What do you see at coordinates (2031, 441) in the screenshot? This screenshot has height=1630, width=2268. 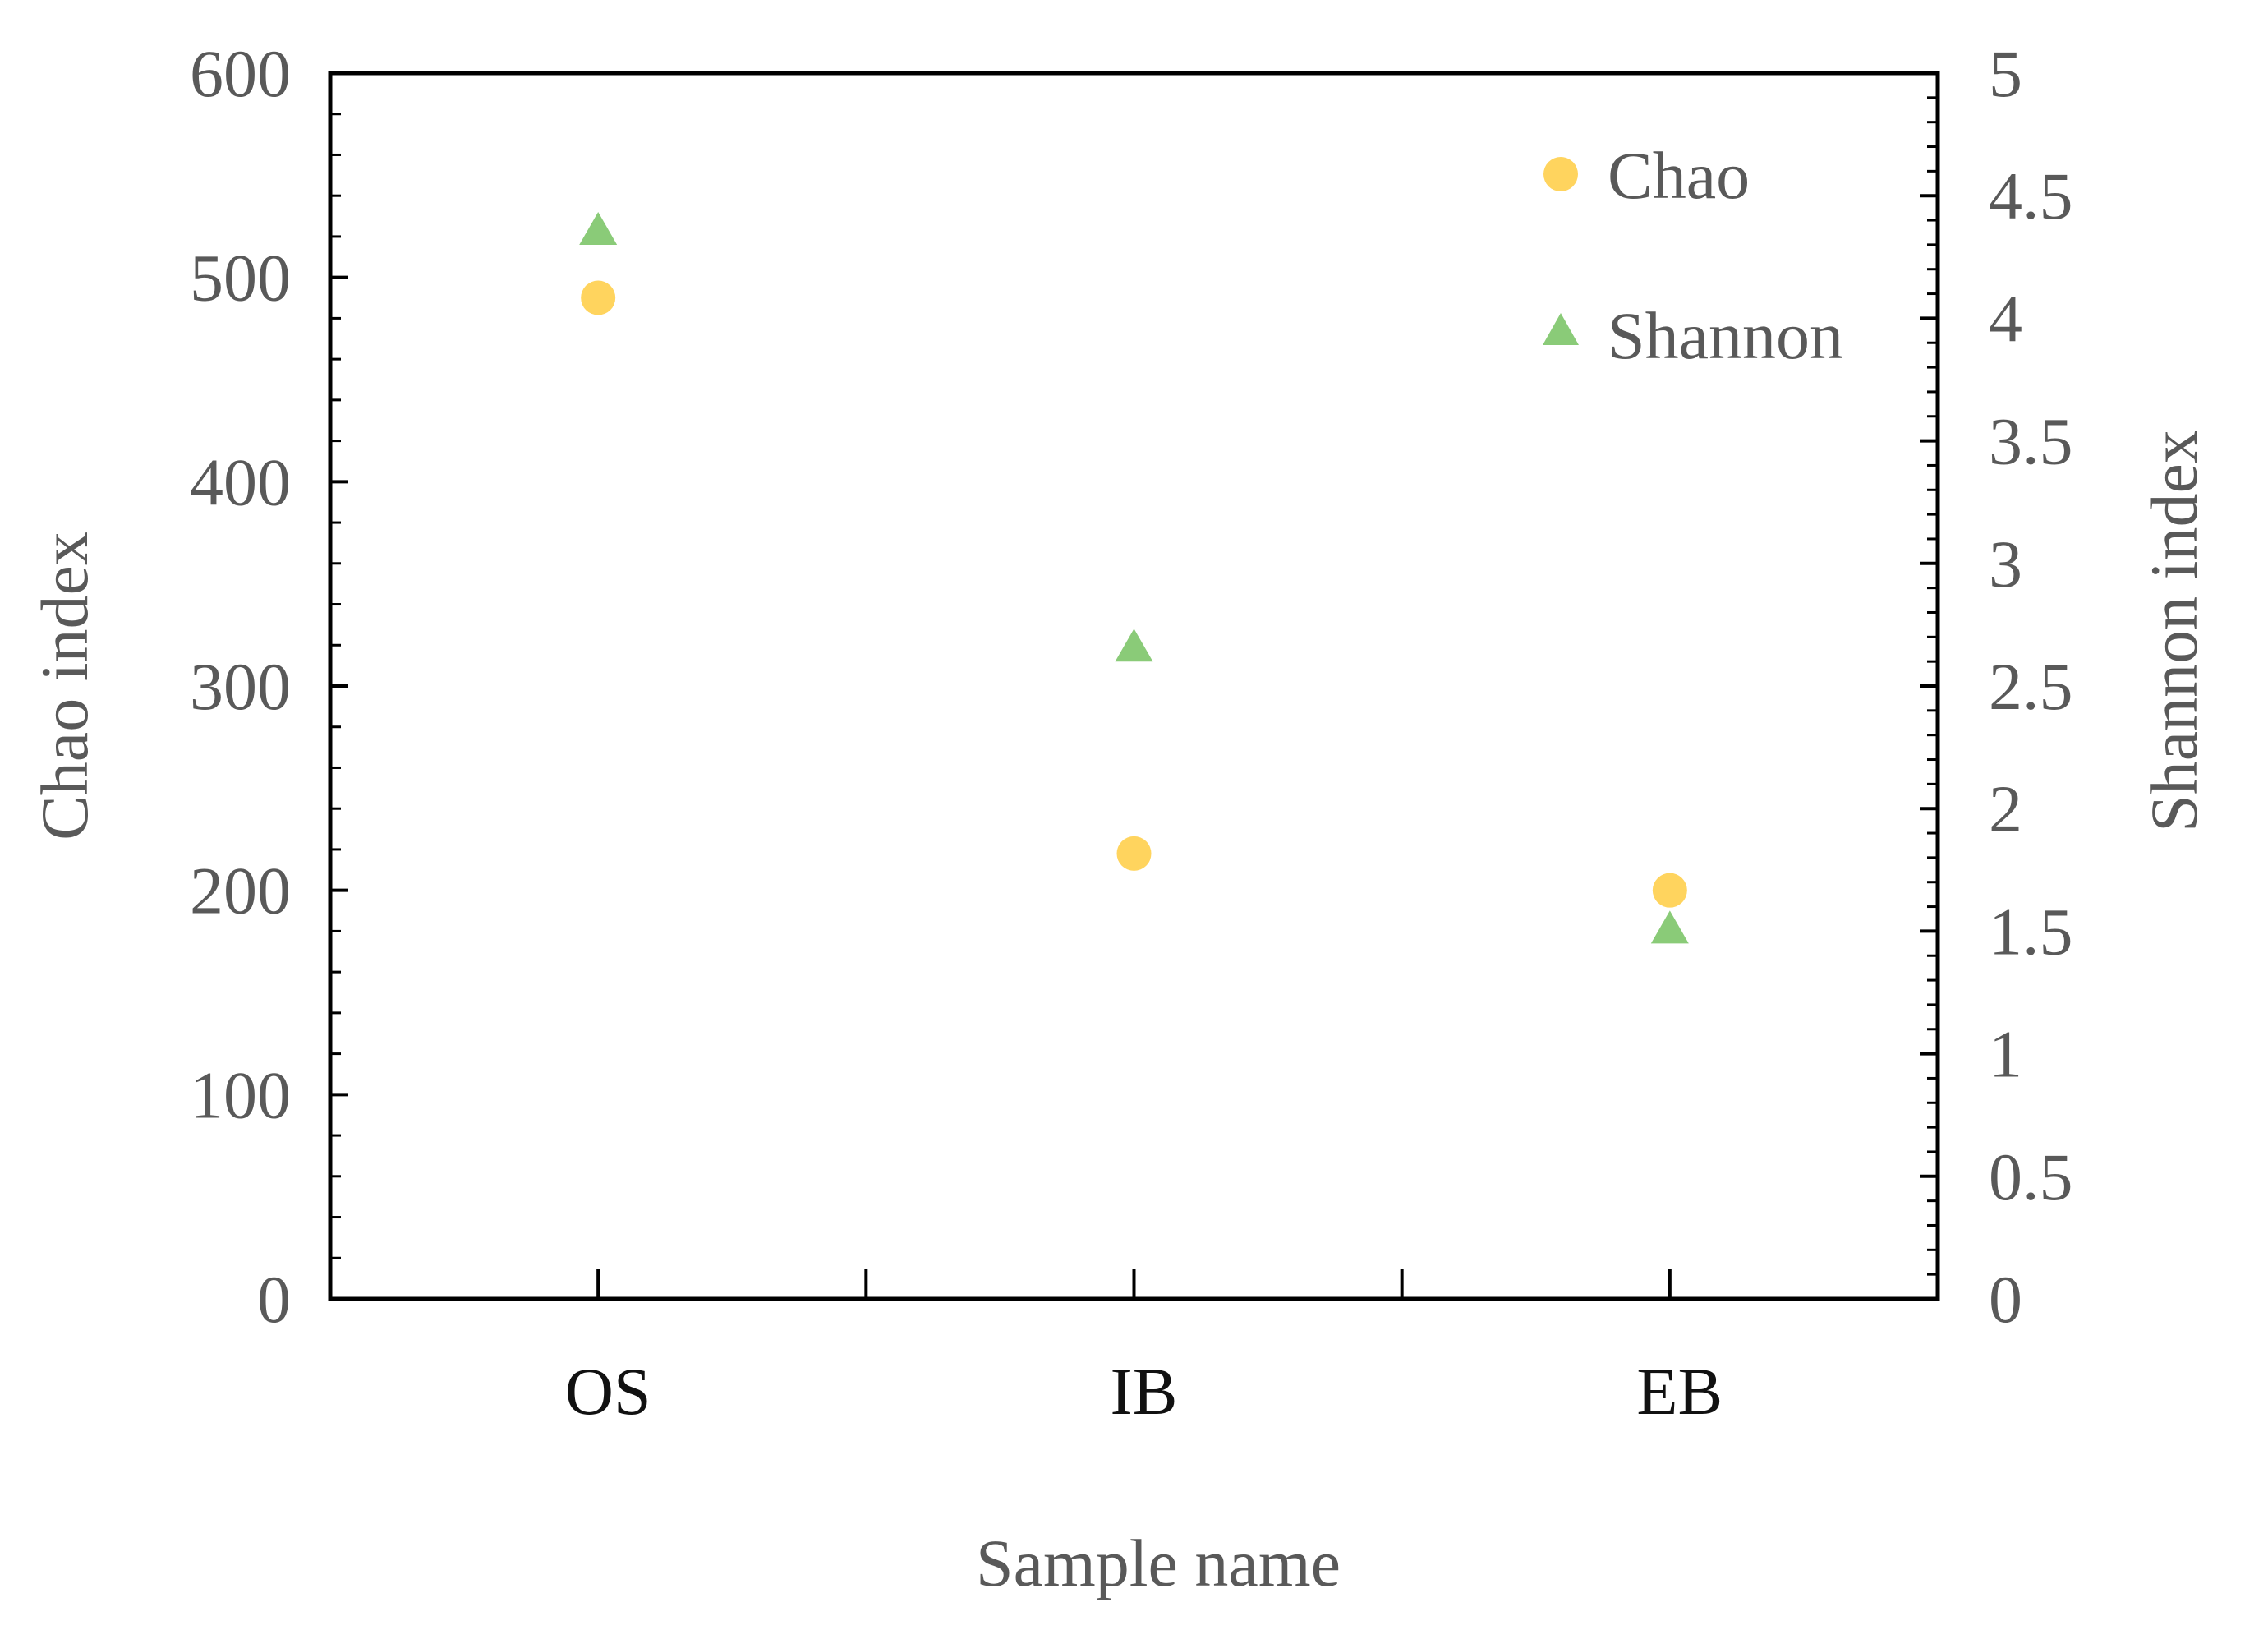 I see `right-tick-label: 3.5` at bounding box center [2031, 441].